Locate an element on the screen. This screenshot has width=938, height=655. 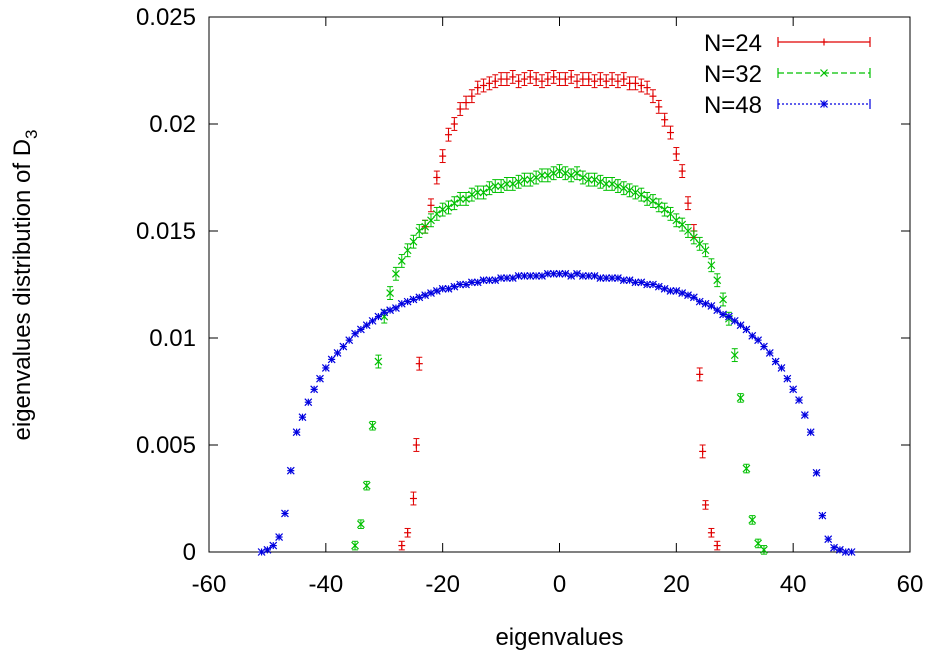
legend-label: N=24 is located at coordinates (733, 43).